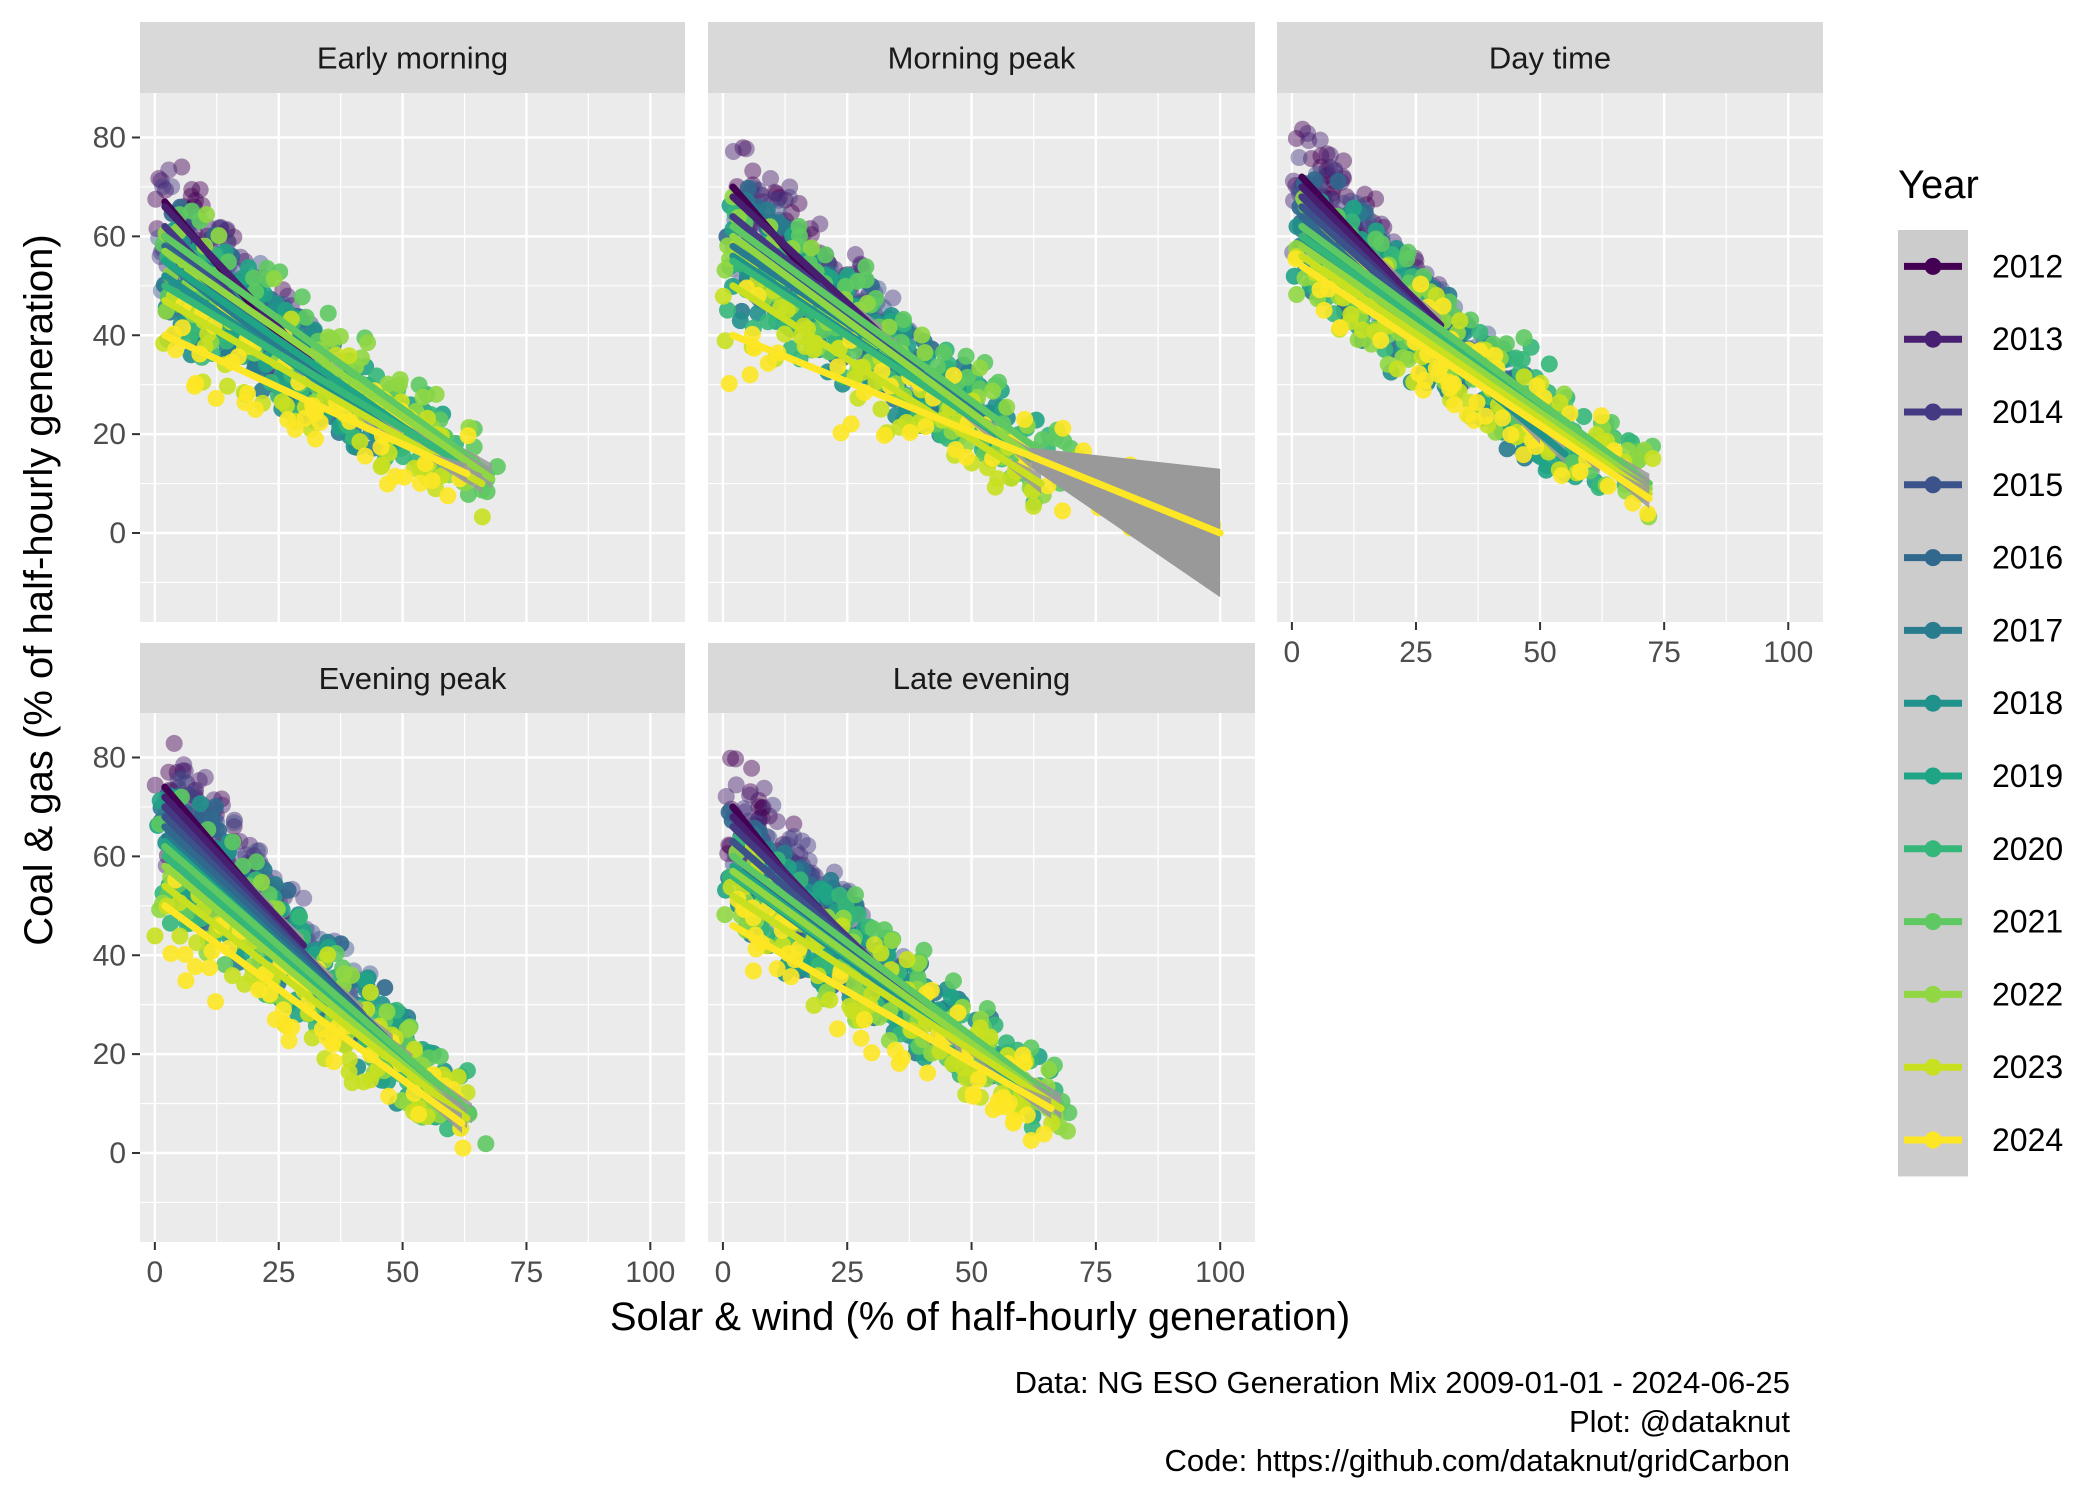 The height and width of the screenshot is (1500, 2099). Describe the element at coordinates (2027, 922) in the screenshot. I see `legend-label: 2021` at that location.